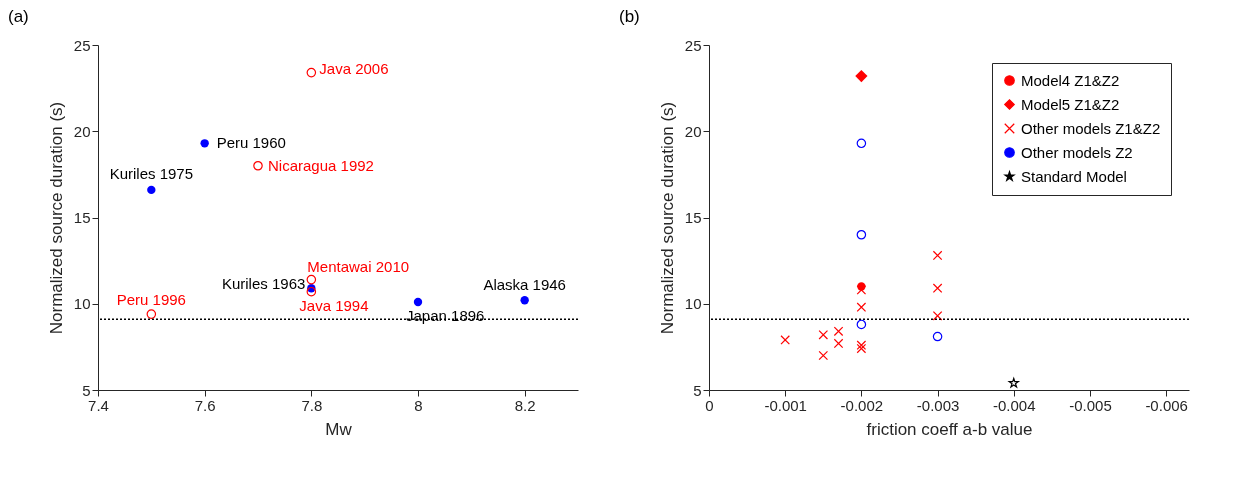 Image resolution: width=1249 pixels, height=479 pixels. What do you see at coordinates (98, 405) in the screenshot?
I see `x-tick-label: 7.4` at bounding box center [98, 405].